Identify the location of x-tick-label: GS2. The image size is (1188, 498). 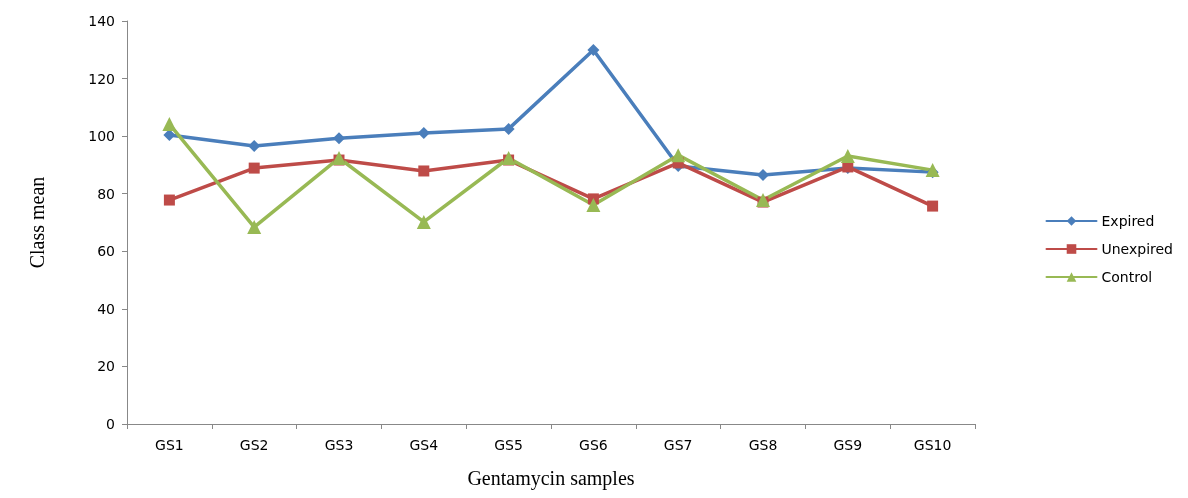
(254, 445).